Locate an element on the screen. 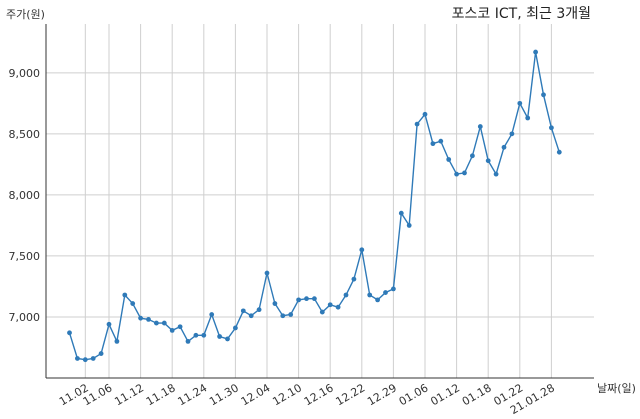 The image size is (640, 419). x-tick-label: 12.16 is located at coordinates (319, 394).